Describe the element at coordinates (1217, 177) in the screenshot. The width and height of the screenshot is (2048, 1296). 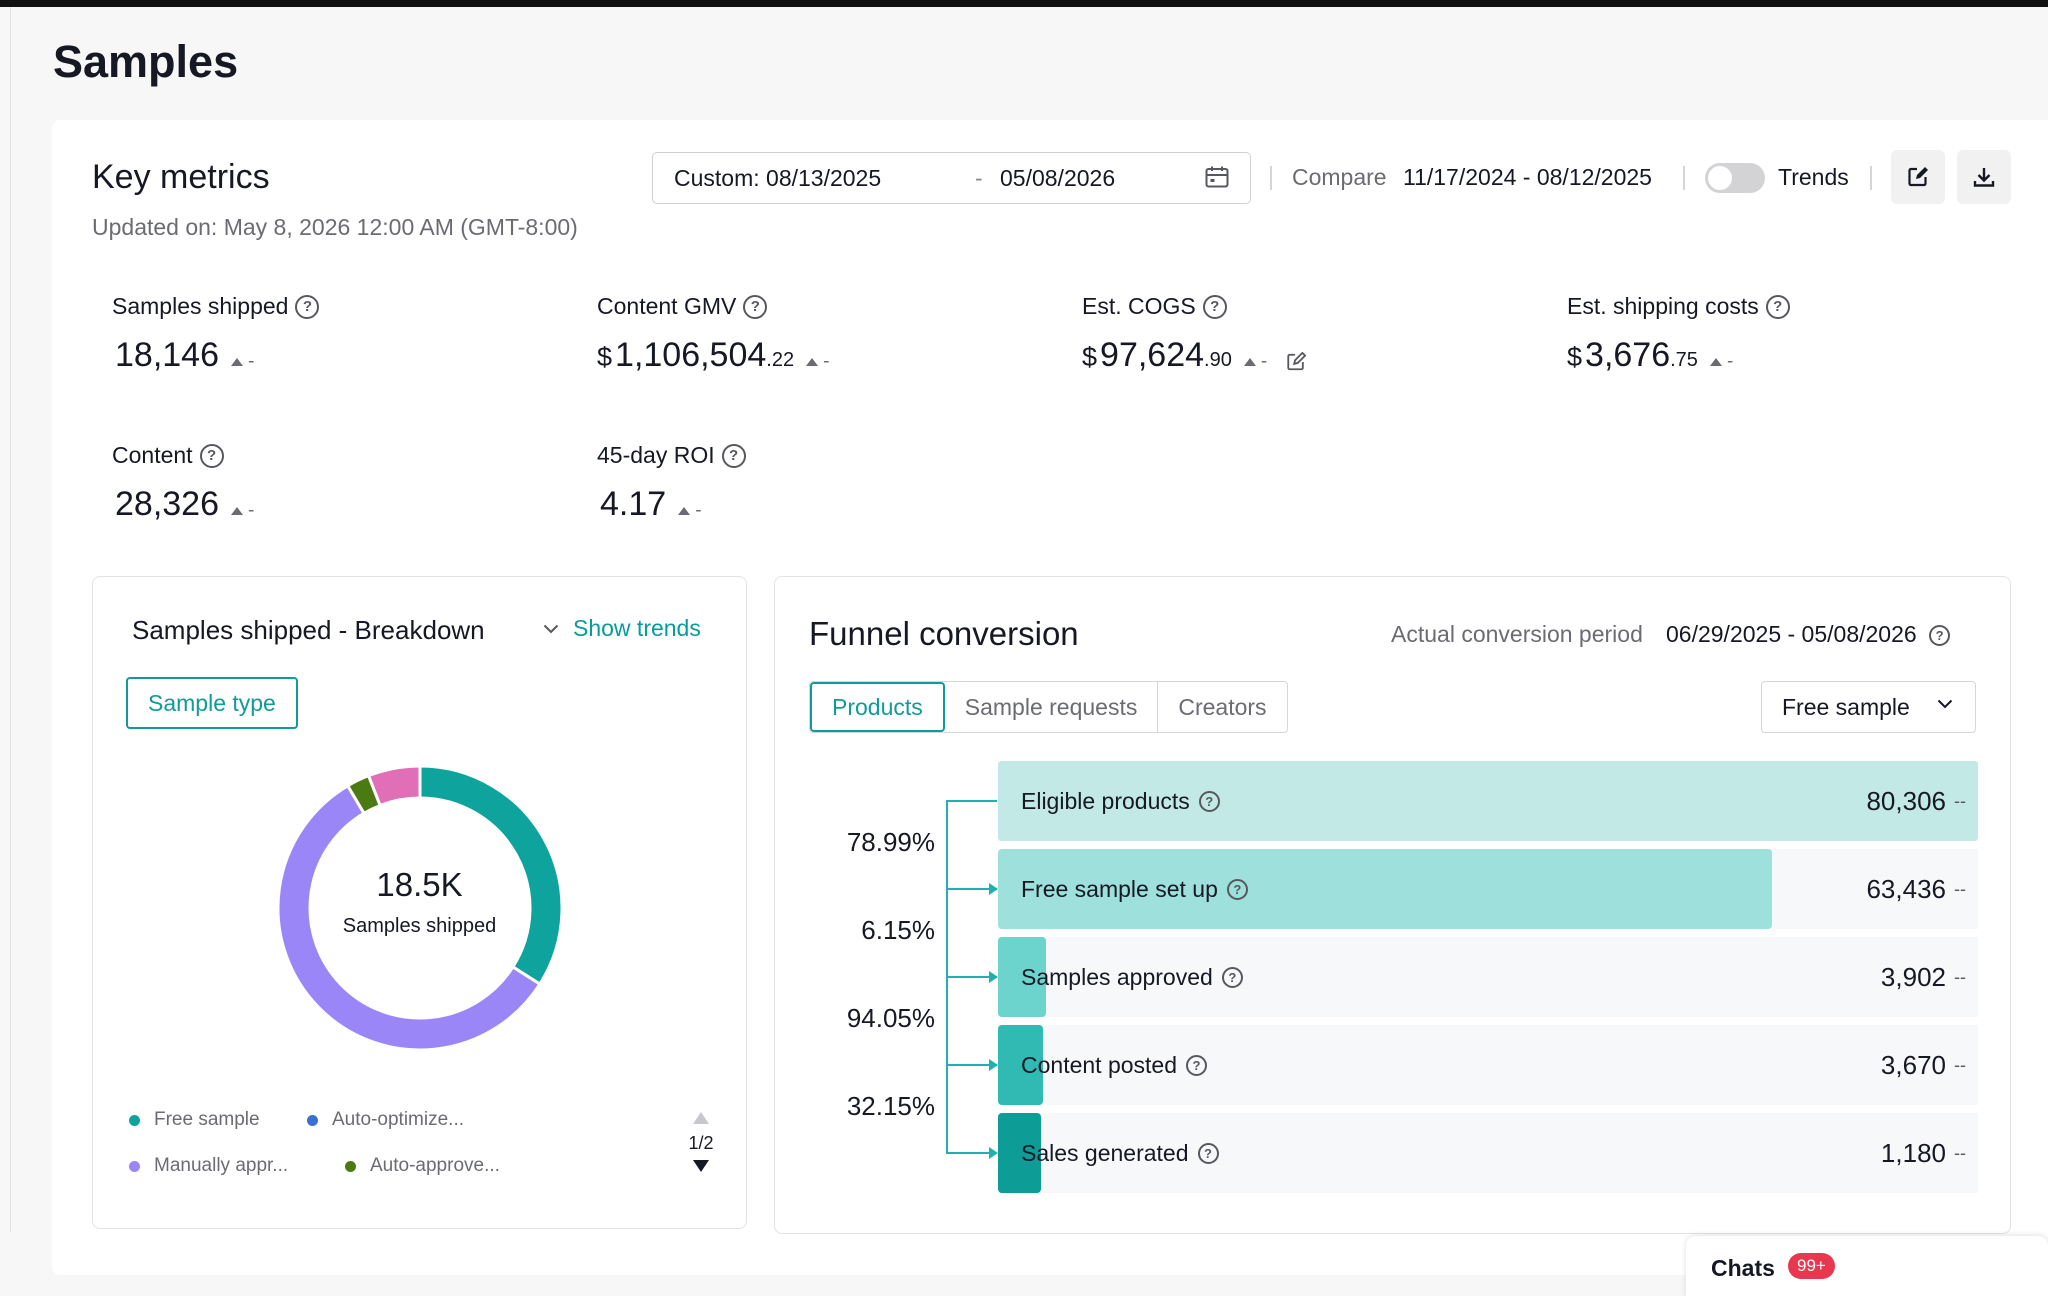
I see `calendar-icon` at that location.